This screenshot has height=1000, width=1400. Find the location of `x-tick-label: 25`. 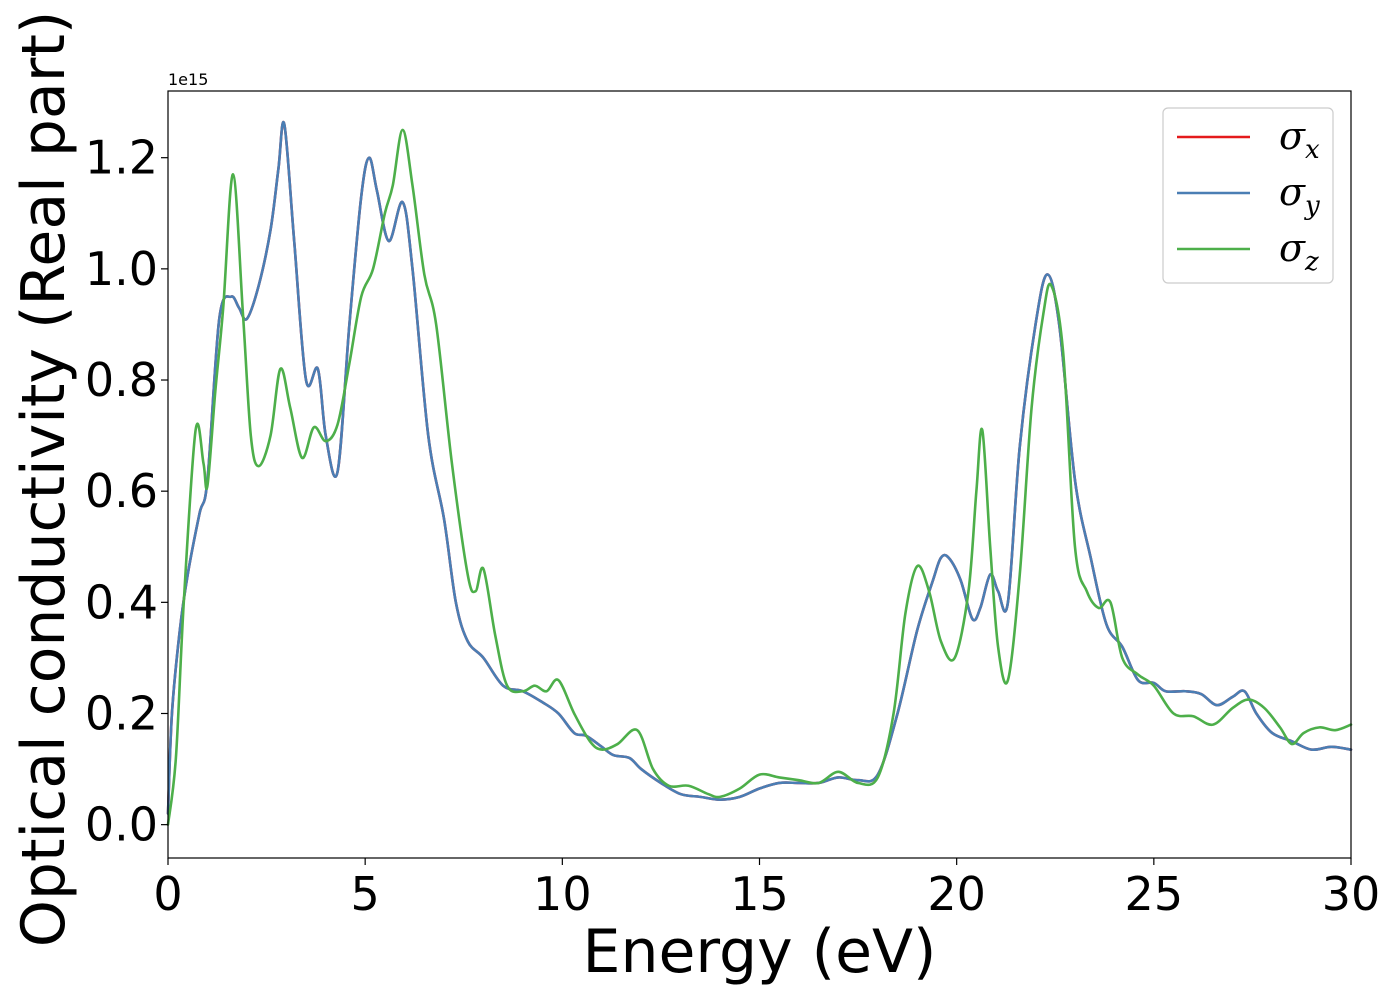

x-tick-label: 25 is located at coordinates (1154, 894).